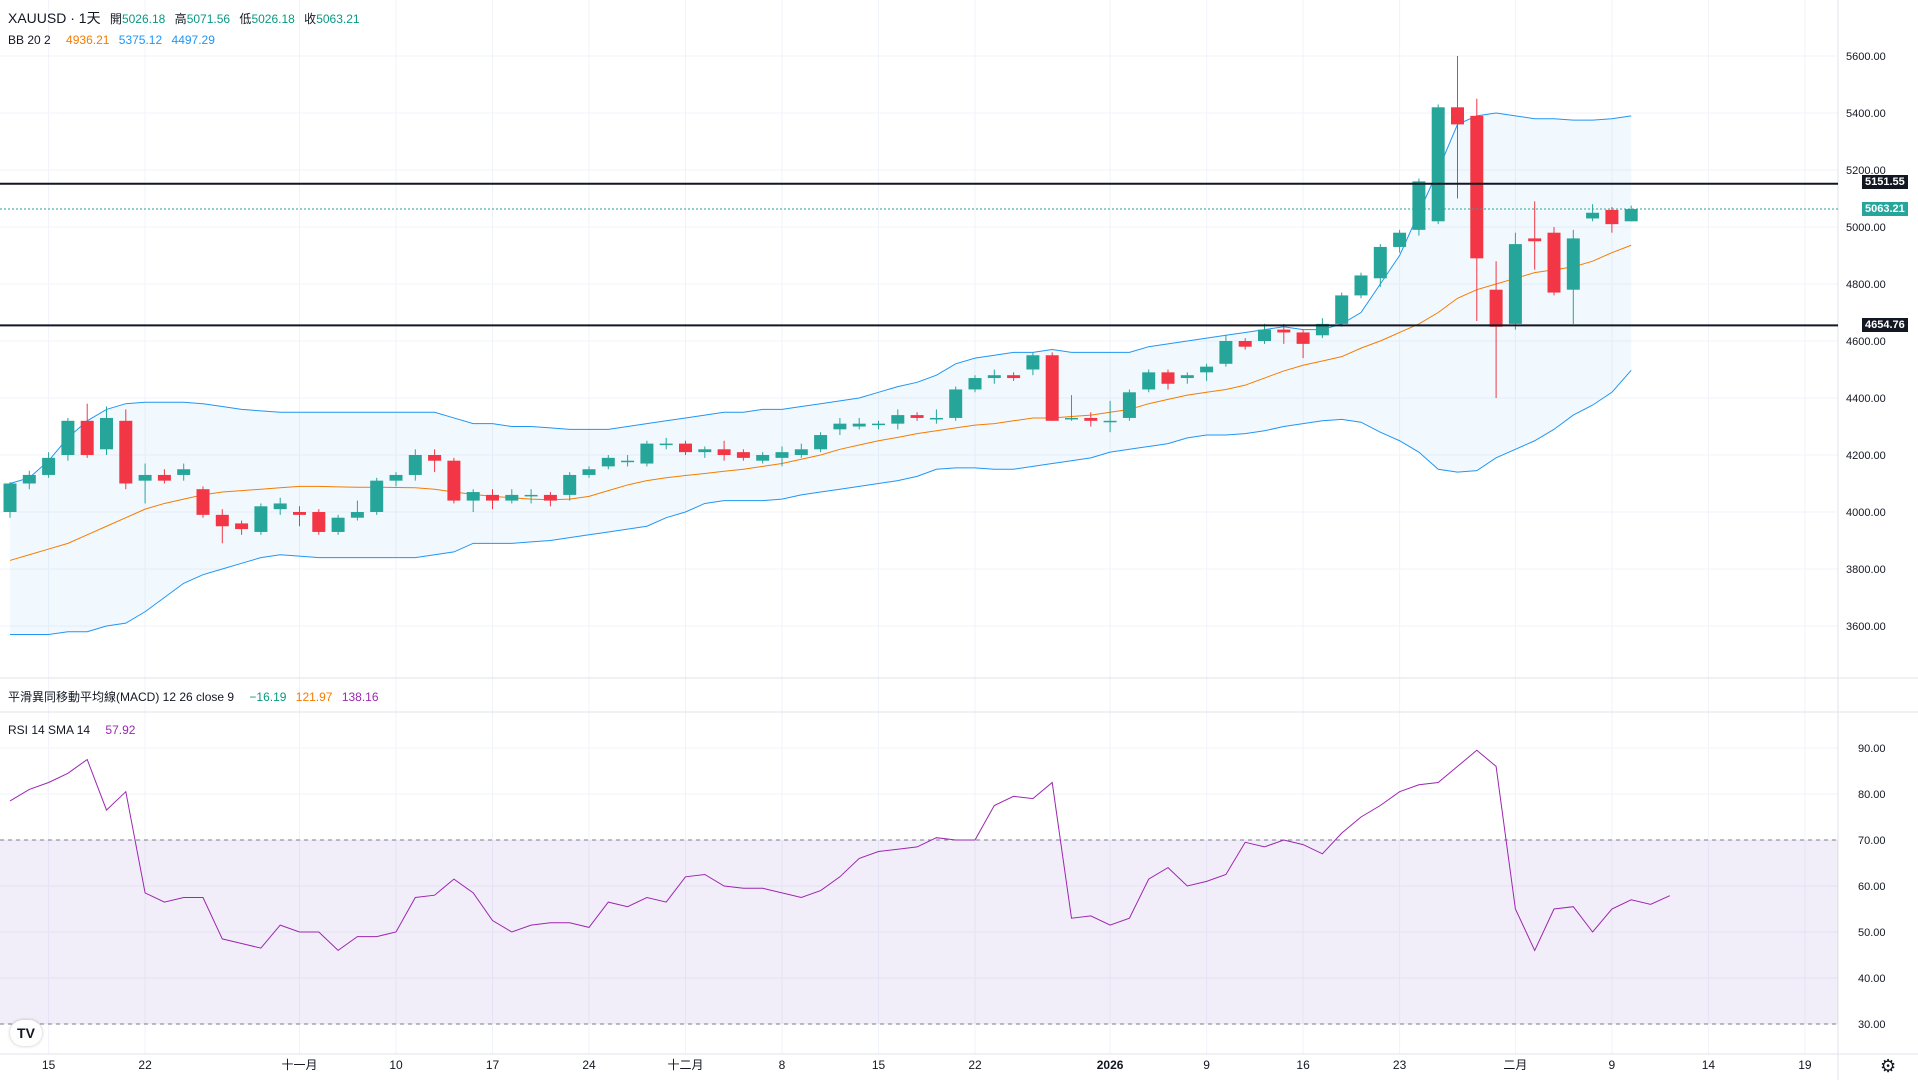 This screenshot has height=1080, width=1918. I want to click on time-tick-label: 十二月, so click(685, 1065).